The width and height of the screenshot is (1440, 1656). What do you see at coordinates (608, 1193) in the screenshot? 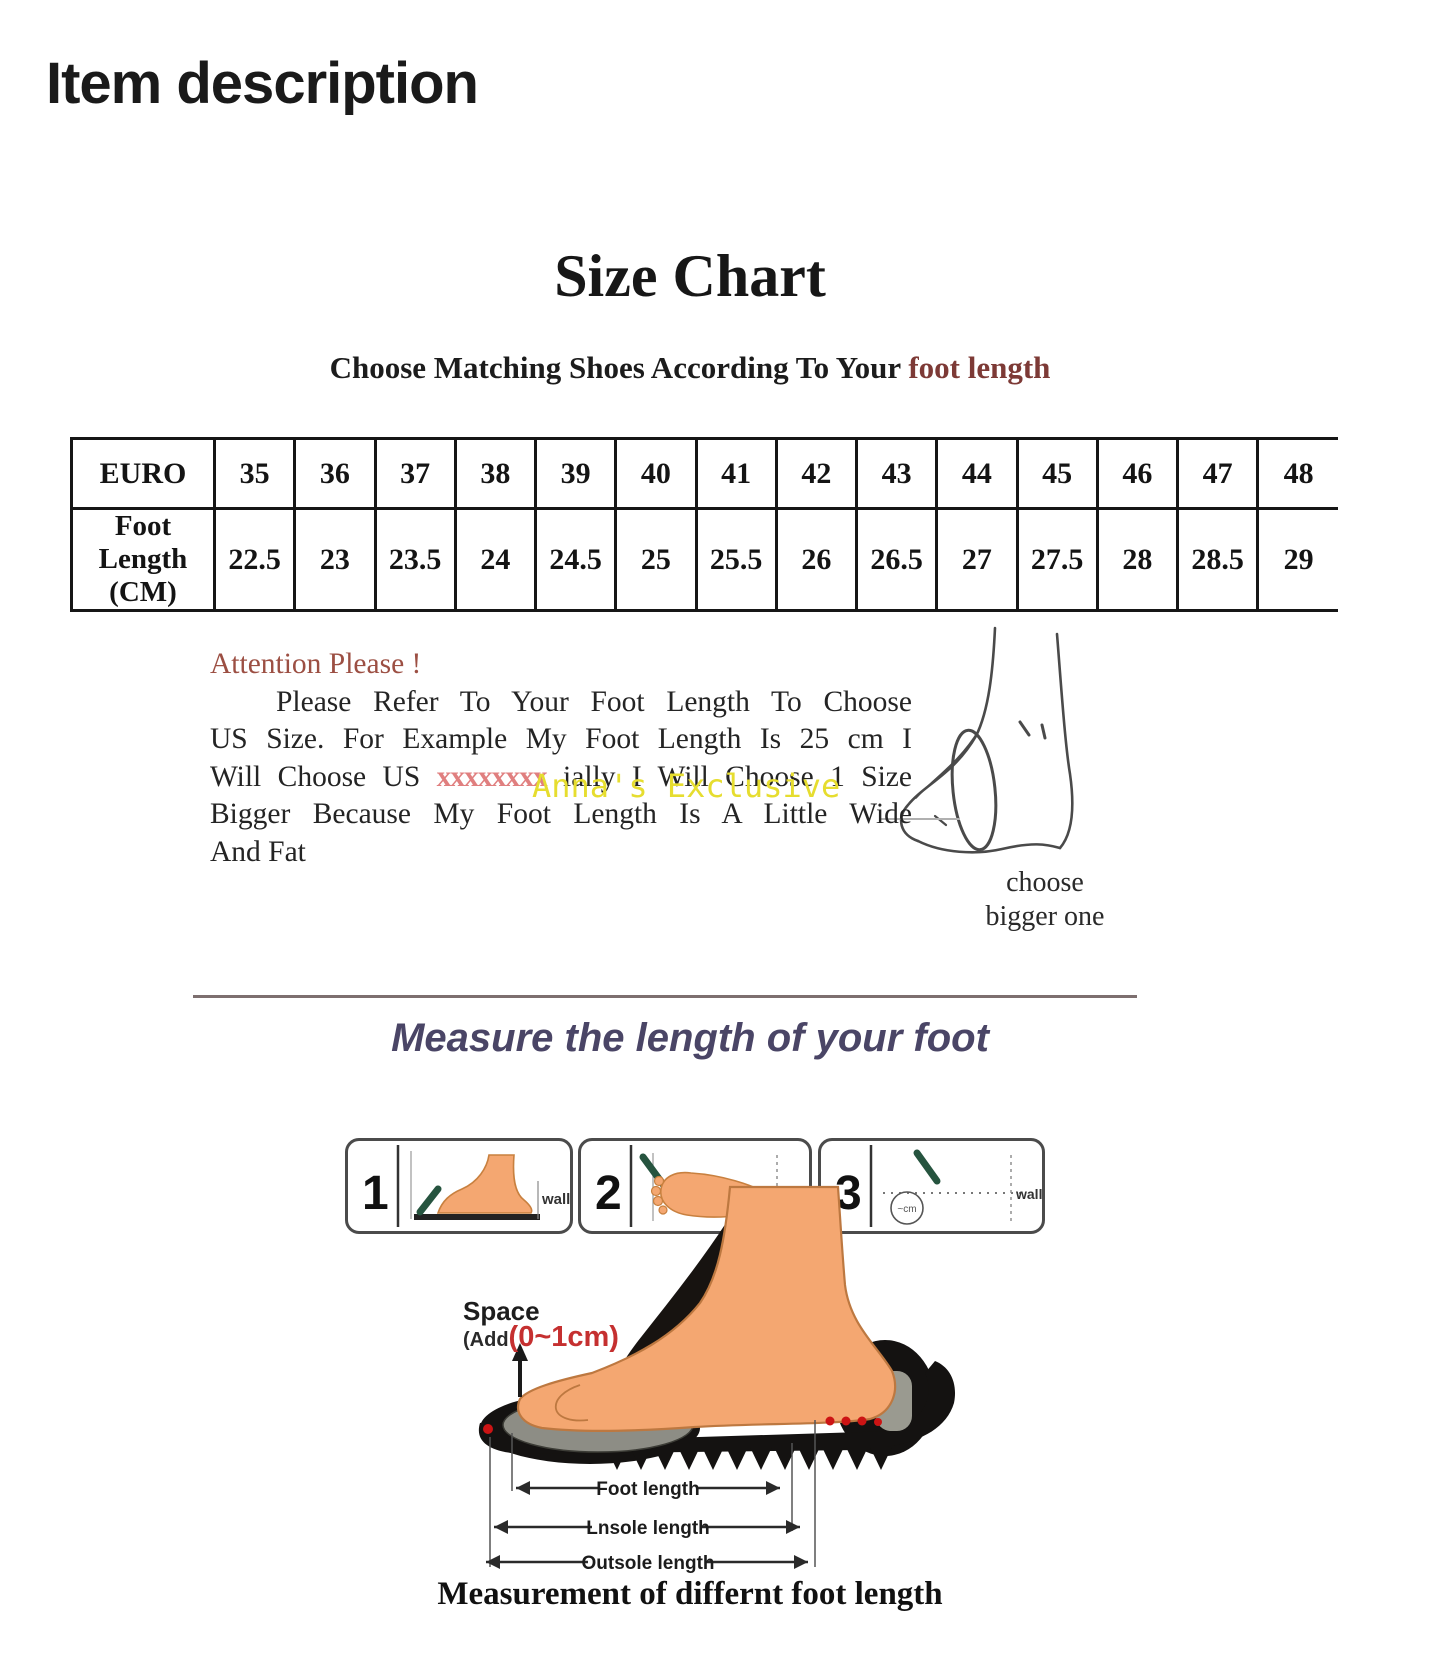
I see `step-number: 2` at bounding box center [608, 1193].